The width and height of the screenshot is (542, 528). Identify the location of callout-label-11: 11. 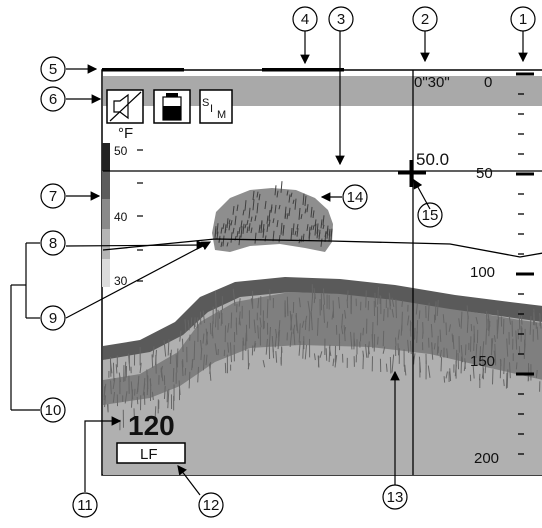
(85, 505).